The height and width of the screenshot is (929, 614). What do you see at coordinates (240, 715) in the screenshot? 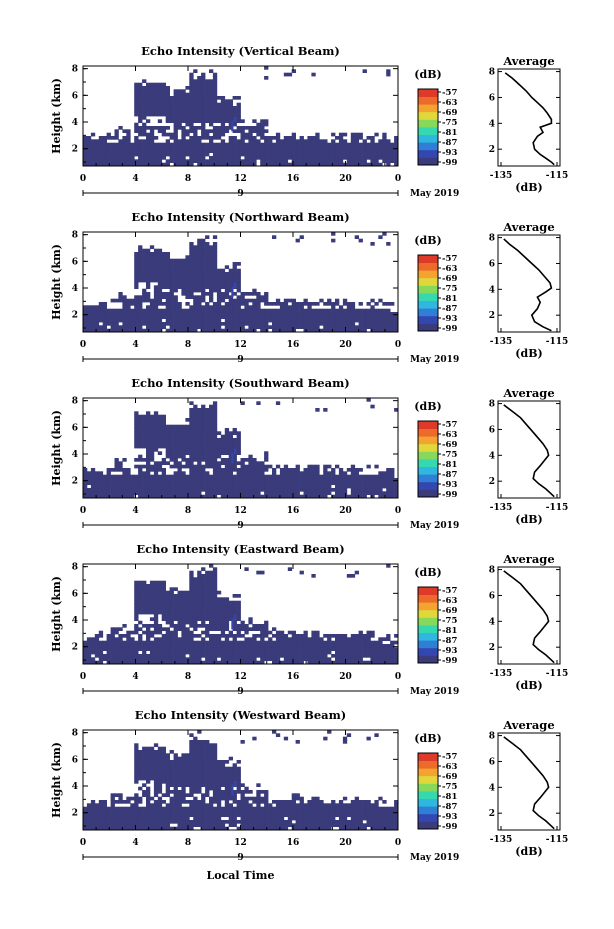
I see `panel-title: Echo Intensity (Westward Beam)` at bounding box center [240, 715].